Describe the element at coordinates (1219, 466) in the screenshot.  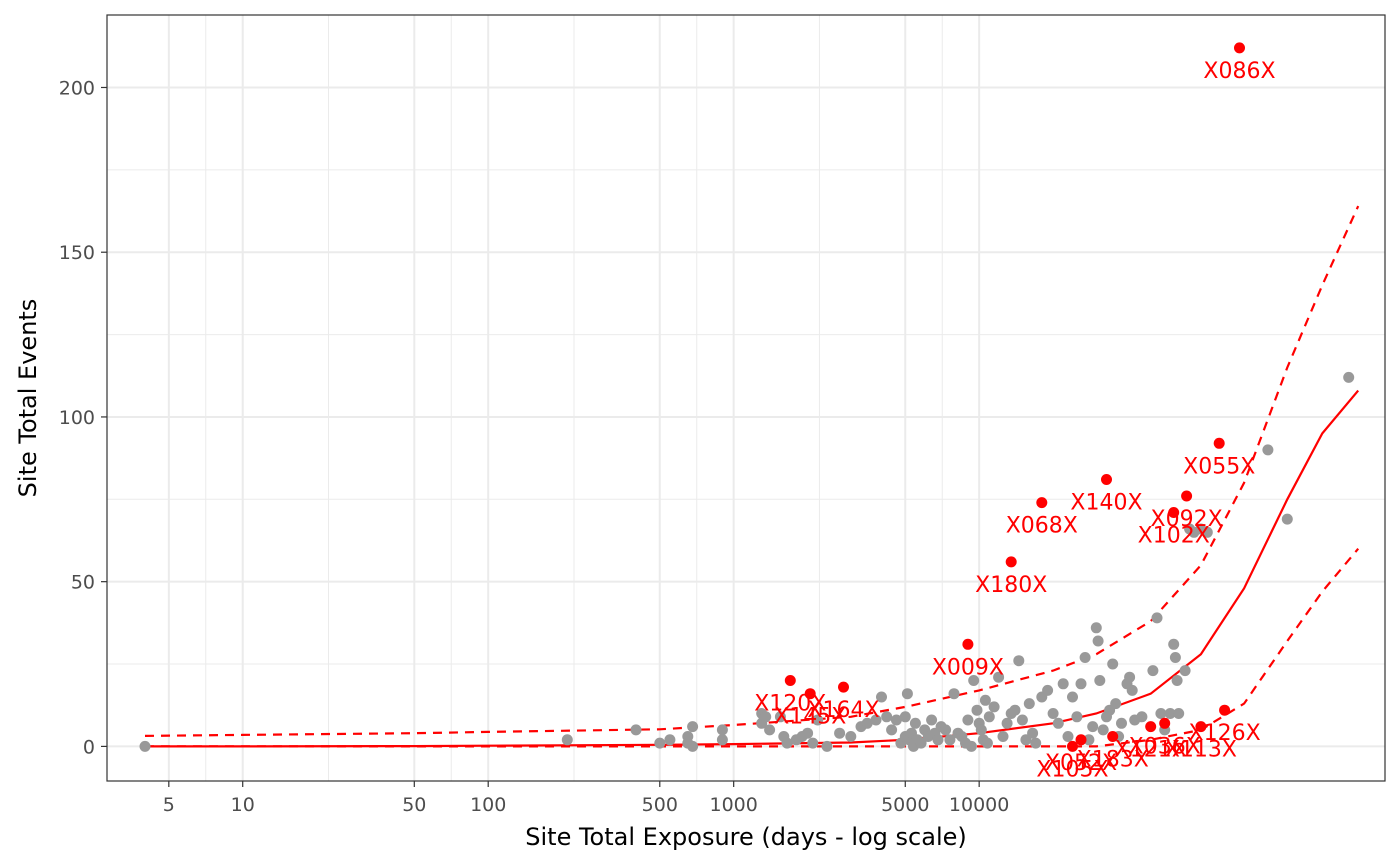
I see `point-label: X055X` at that location.